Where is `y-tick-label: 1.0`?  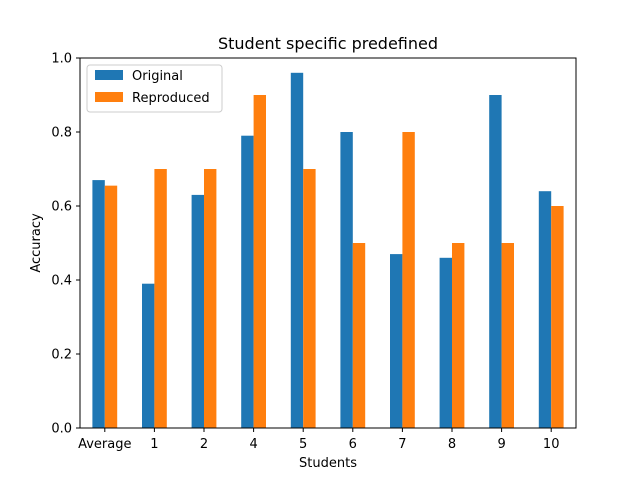
y-tick-label: 1.0 is located at coordinates (61, 59).